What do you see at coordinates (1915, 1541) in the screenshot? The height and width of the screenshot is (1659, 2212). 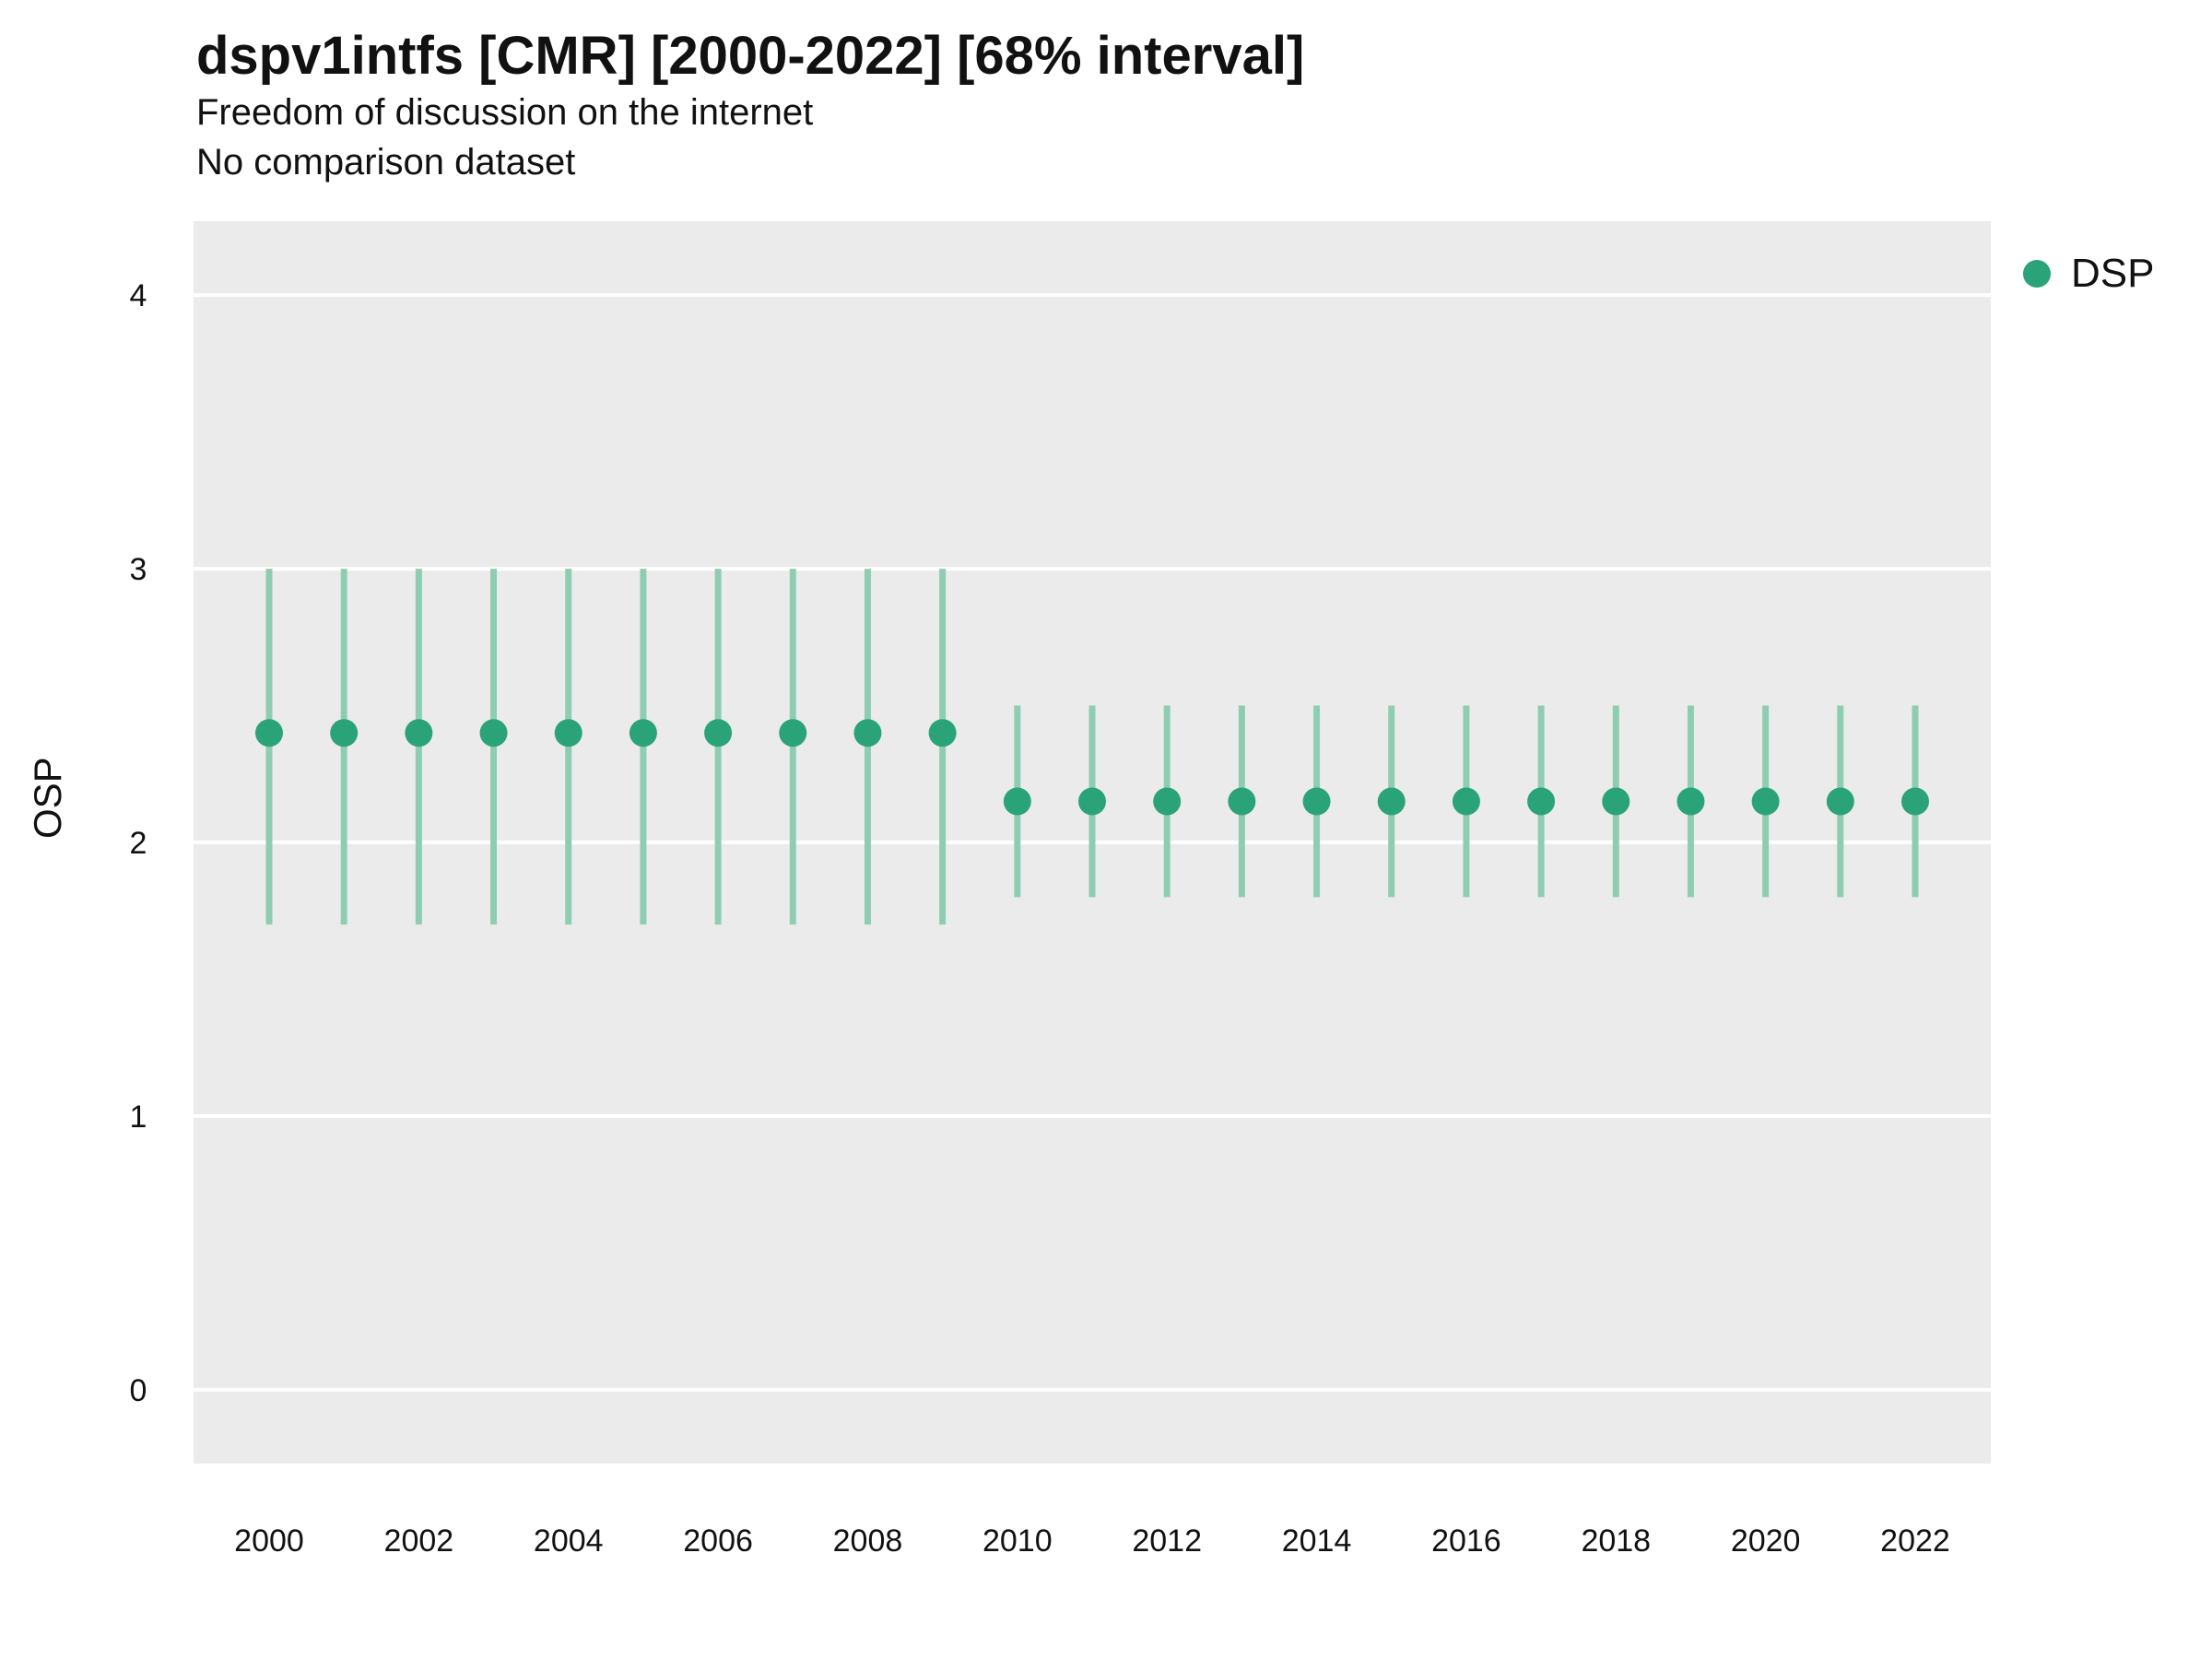 I see `x-tick-label-2022: 2022` at bounding box center [1915, 1541].